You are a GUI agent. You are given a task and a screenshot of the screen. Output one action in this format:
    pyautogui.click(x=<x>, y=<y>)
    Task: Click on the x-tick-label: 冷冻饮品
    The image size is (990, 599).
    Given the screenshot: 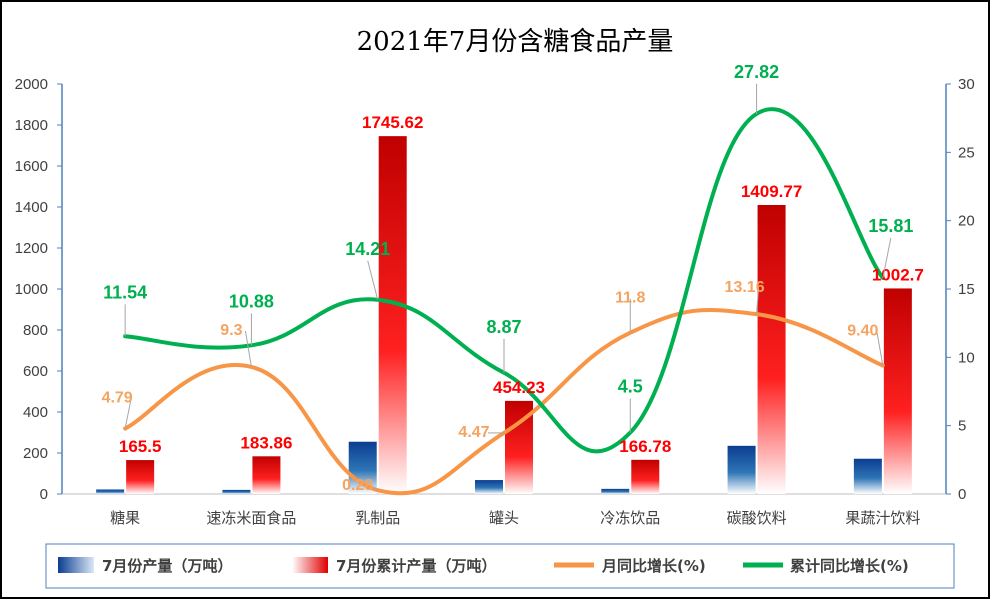 What is the action you would take?
    pyautogui.click(x=630, y=518)
    